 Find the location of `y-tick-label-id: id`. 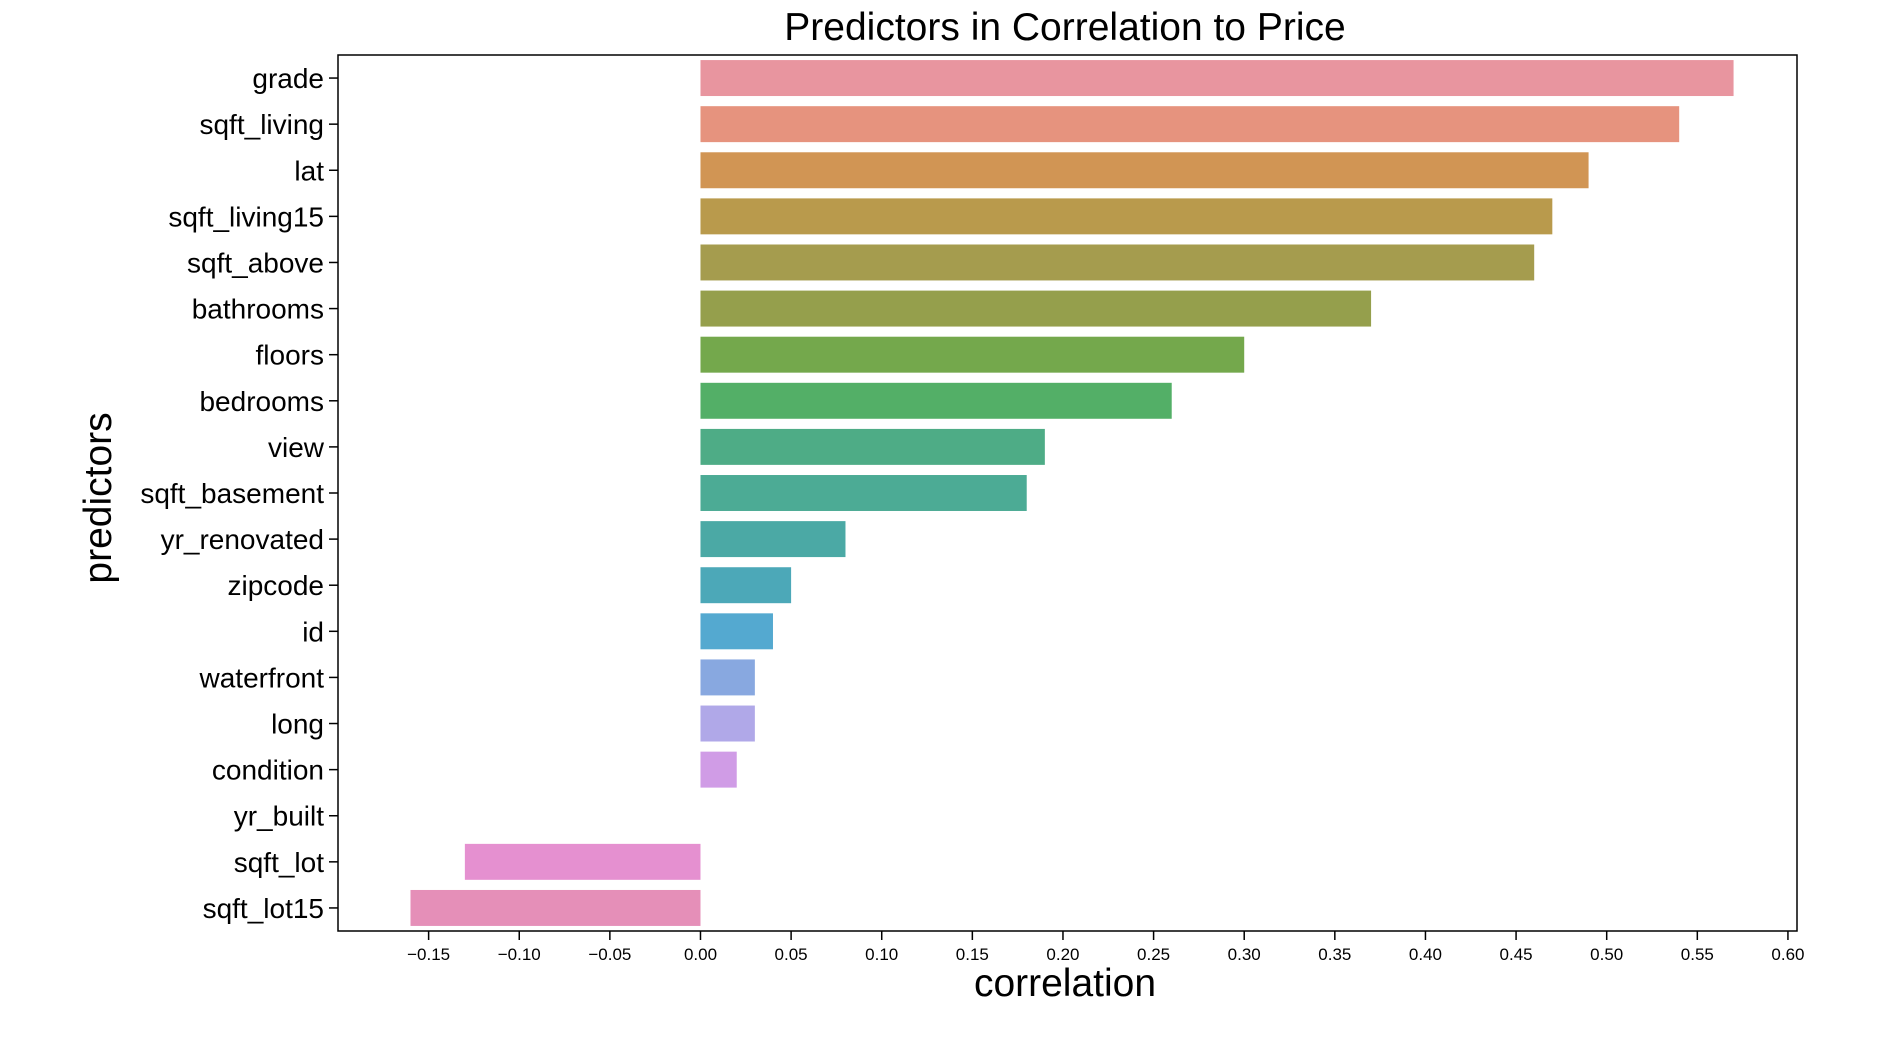

y-tick-label-id: id is located at coordinates (313, 631).